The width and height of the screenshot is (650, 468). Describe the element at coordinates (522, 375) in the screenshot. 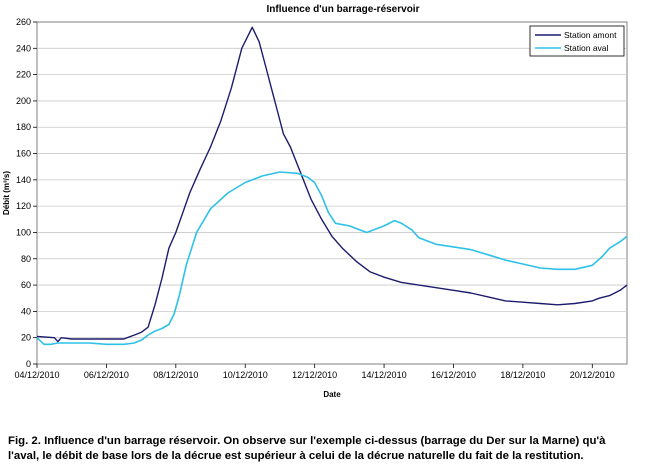

I see `x-tick-label: 18/12/2010` at that location.